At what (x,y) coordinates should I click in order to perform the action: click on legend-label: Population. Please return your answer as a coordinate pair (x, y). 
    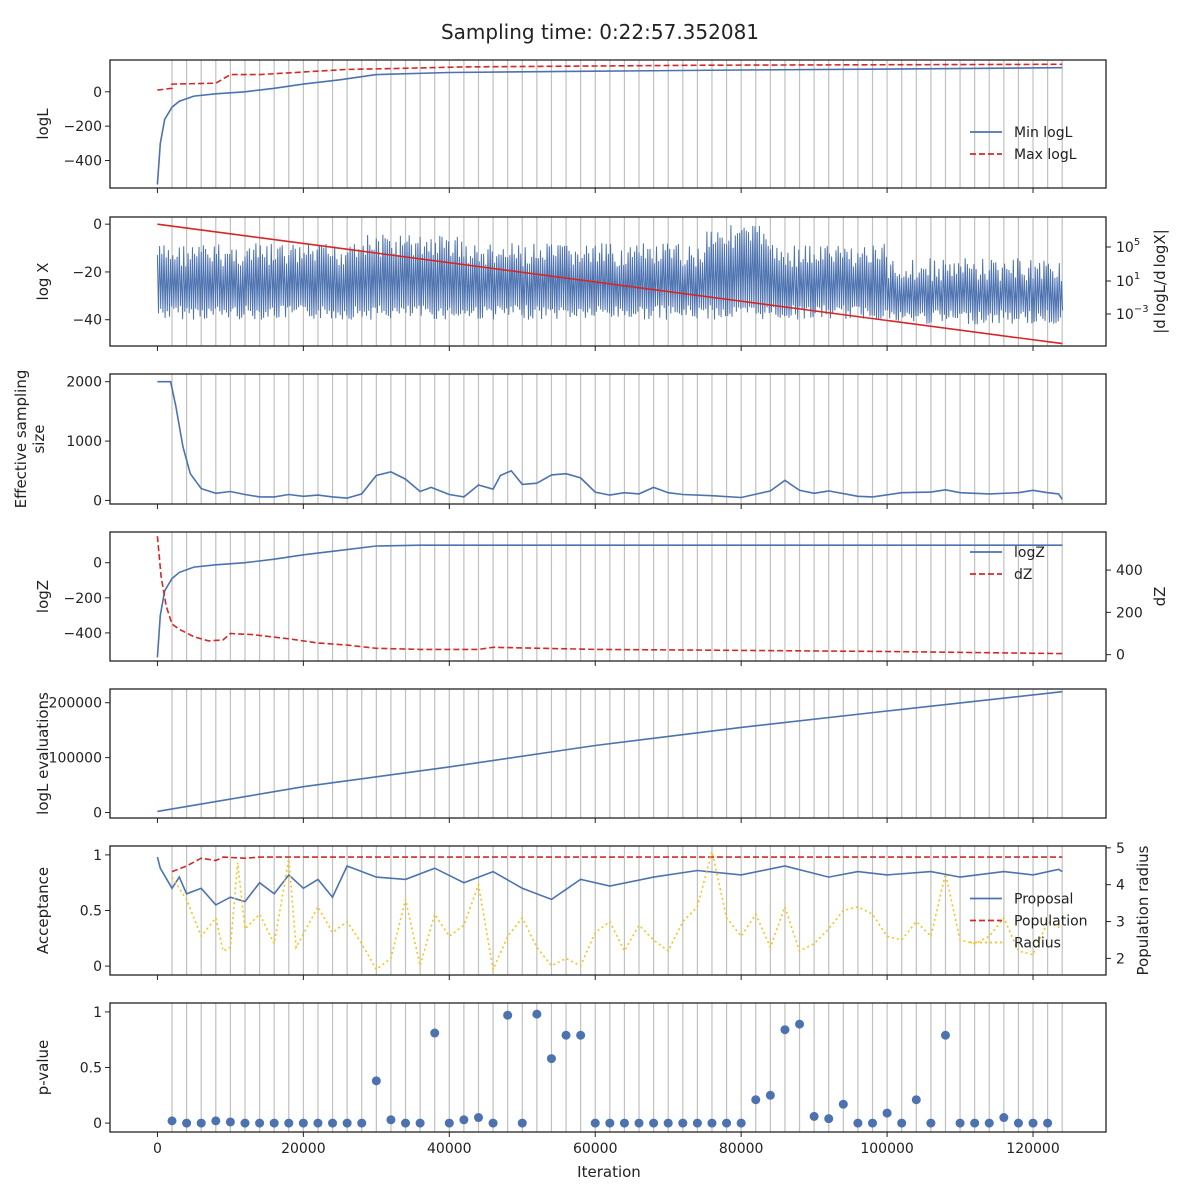
    Looking at the image, I should click on (1051, 922).